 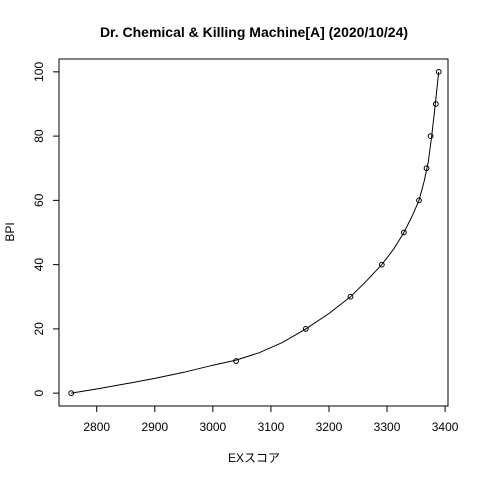 I want to click on x-tick-label: 2900, so click(x=154, y=427).